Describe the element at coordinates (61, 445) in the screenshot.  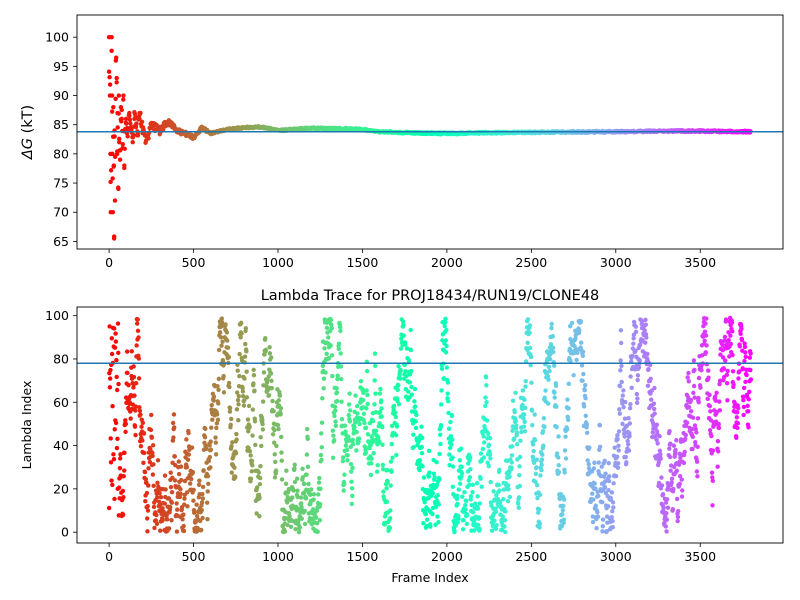
I see `lambda-y-tick-label: 40` at that location.